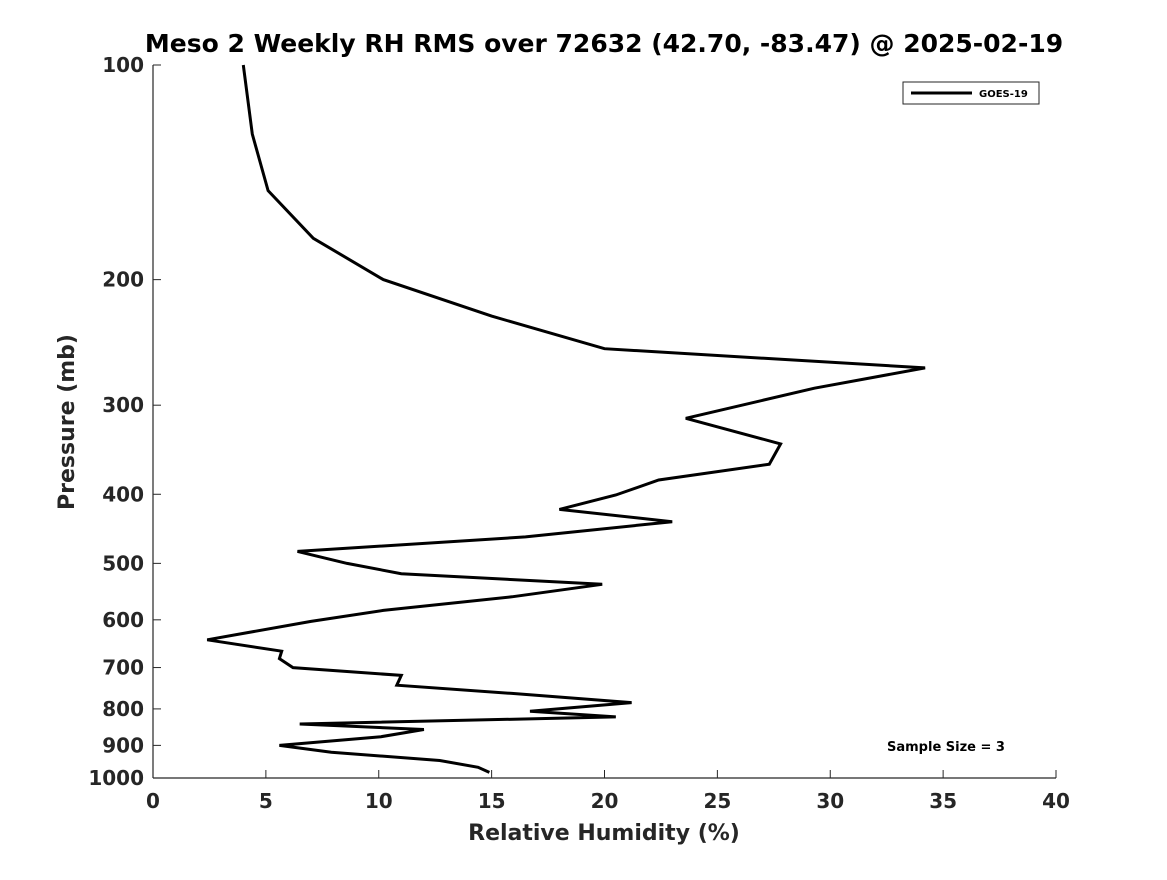 The height and width of the screenshot is (880, 1167). What do you see at coordinates (123, 745) in the screenshot?
I see `y-tick-label: 900` at bounding box center [123, 745].